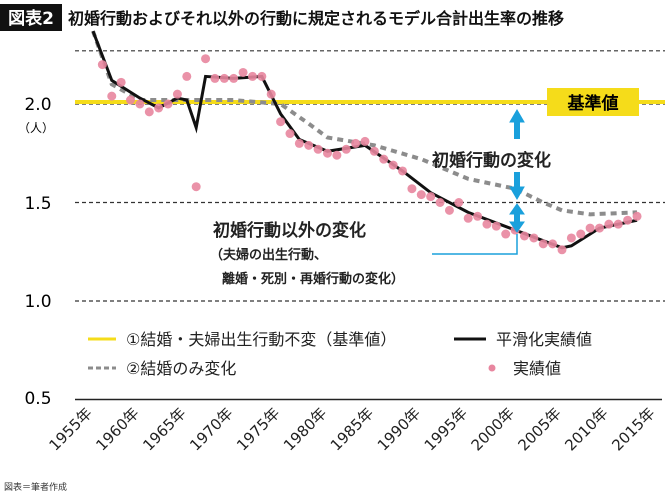  I want to click on other-change-sub1: （夫婦の出生行動、, so click(268, 255).